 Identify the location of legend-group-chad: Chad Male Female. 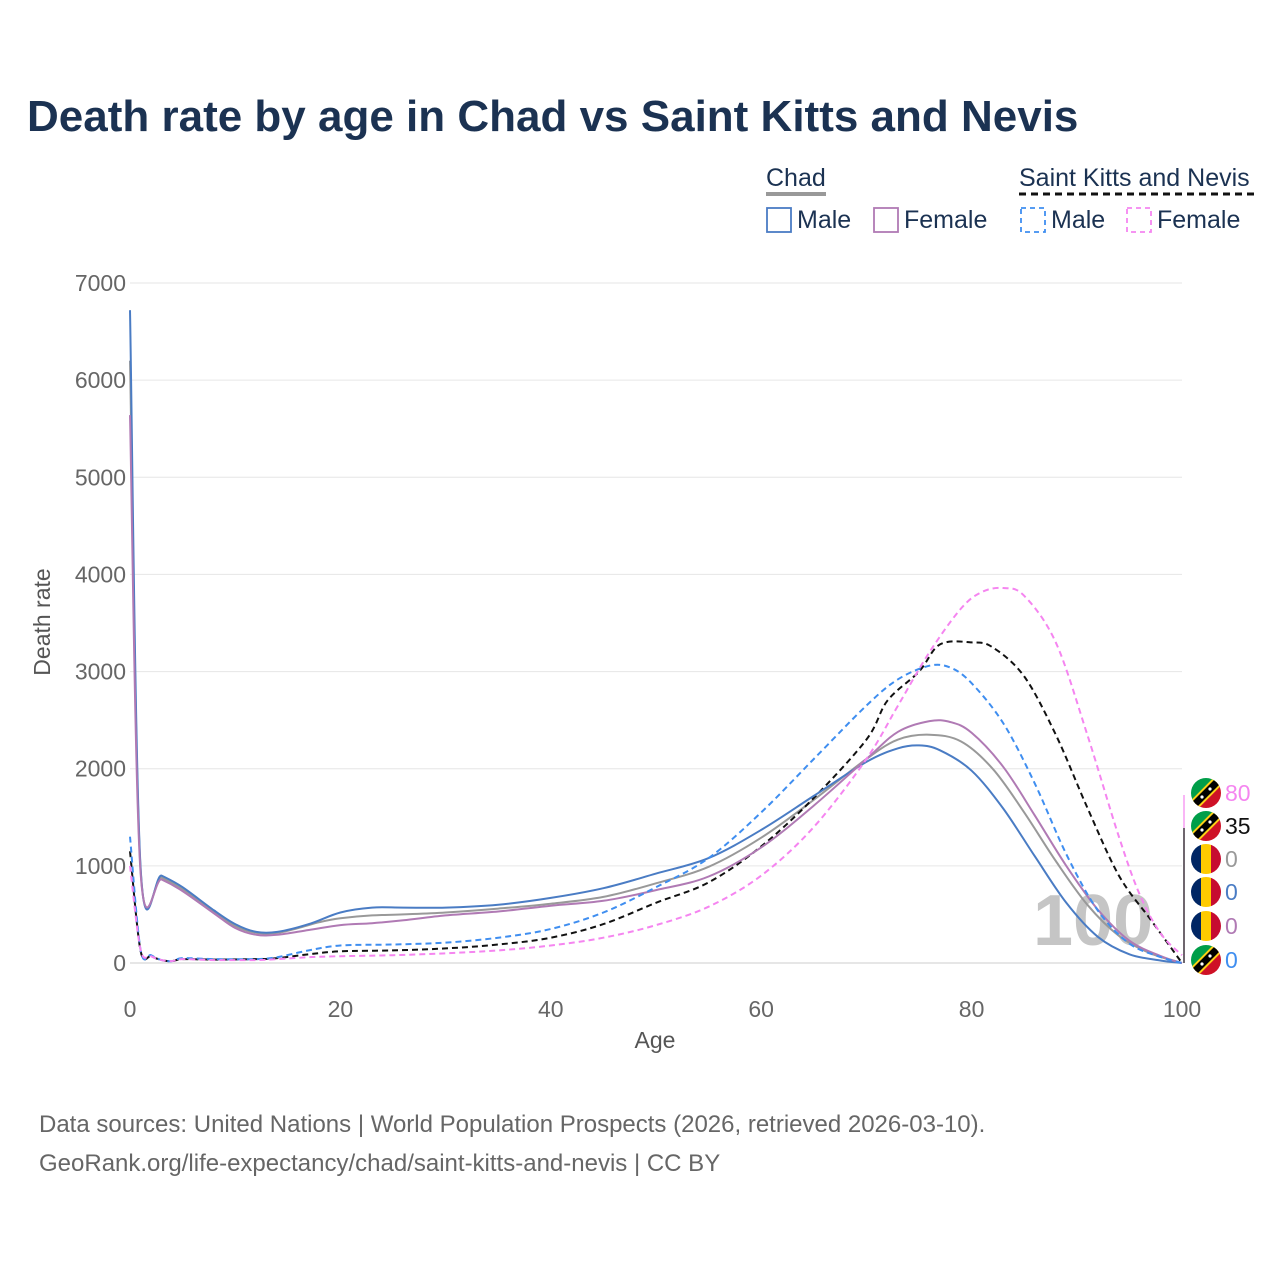
(876, 199).